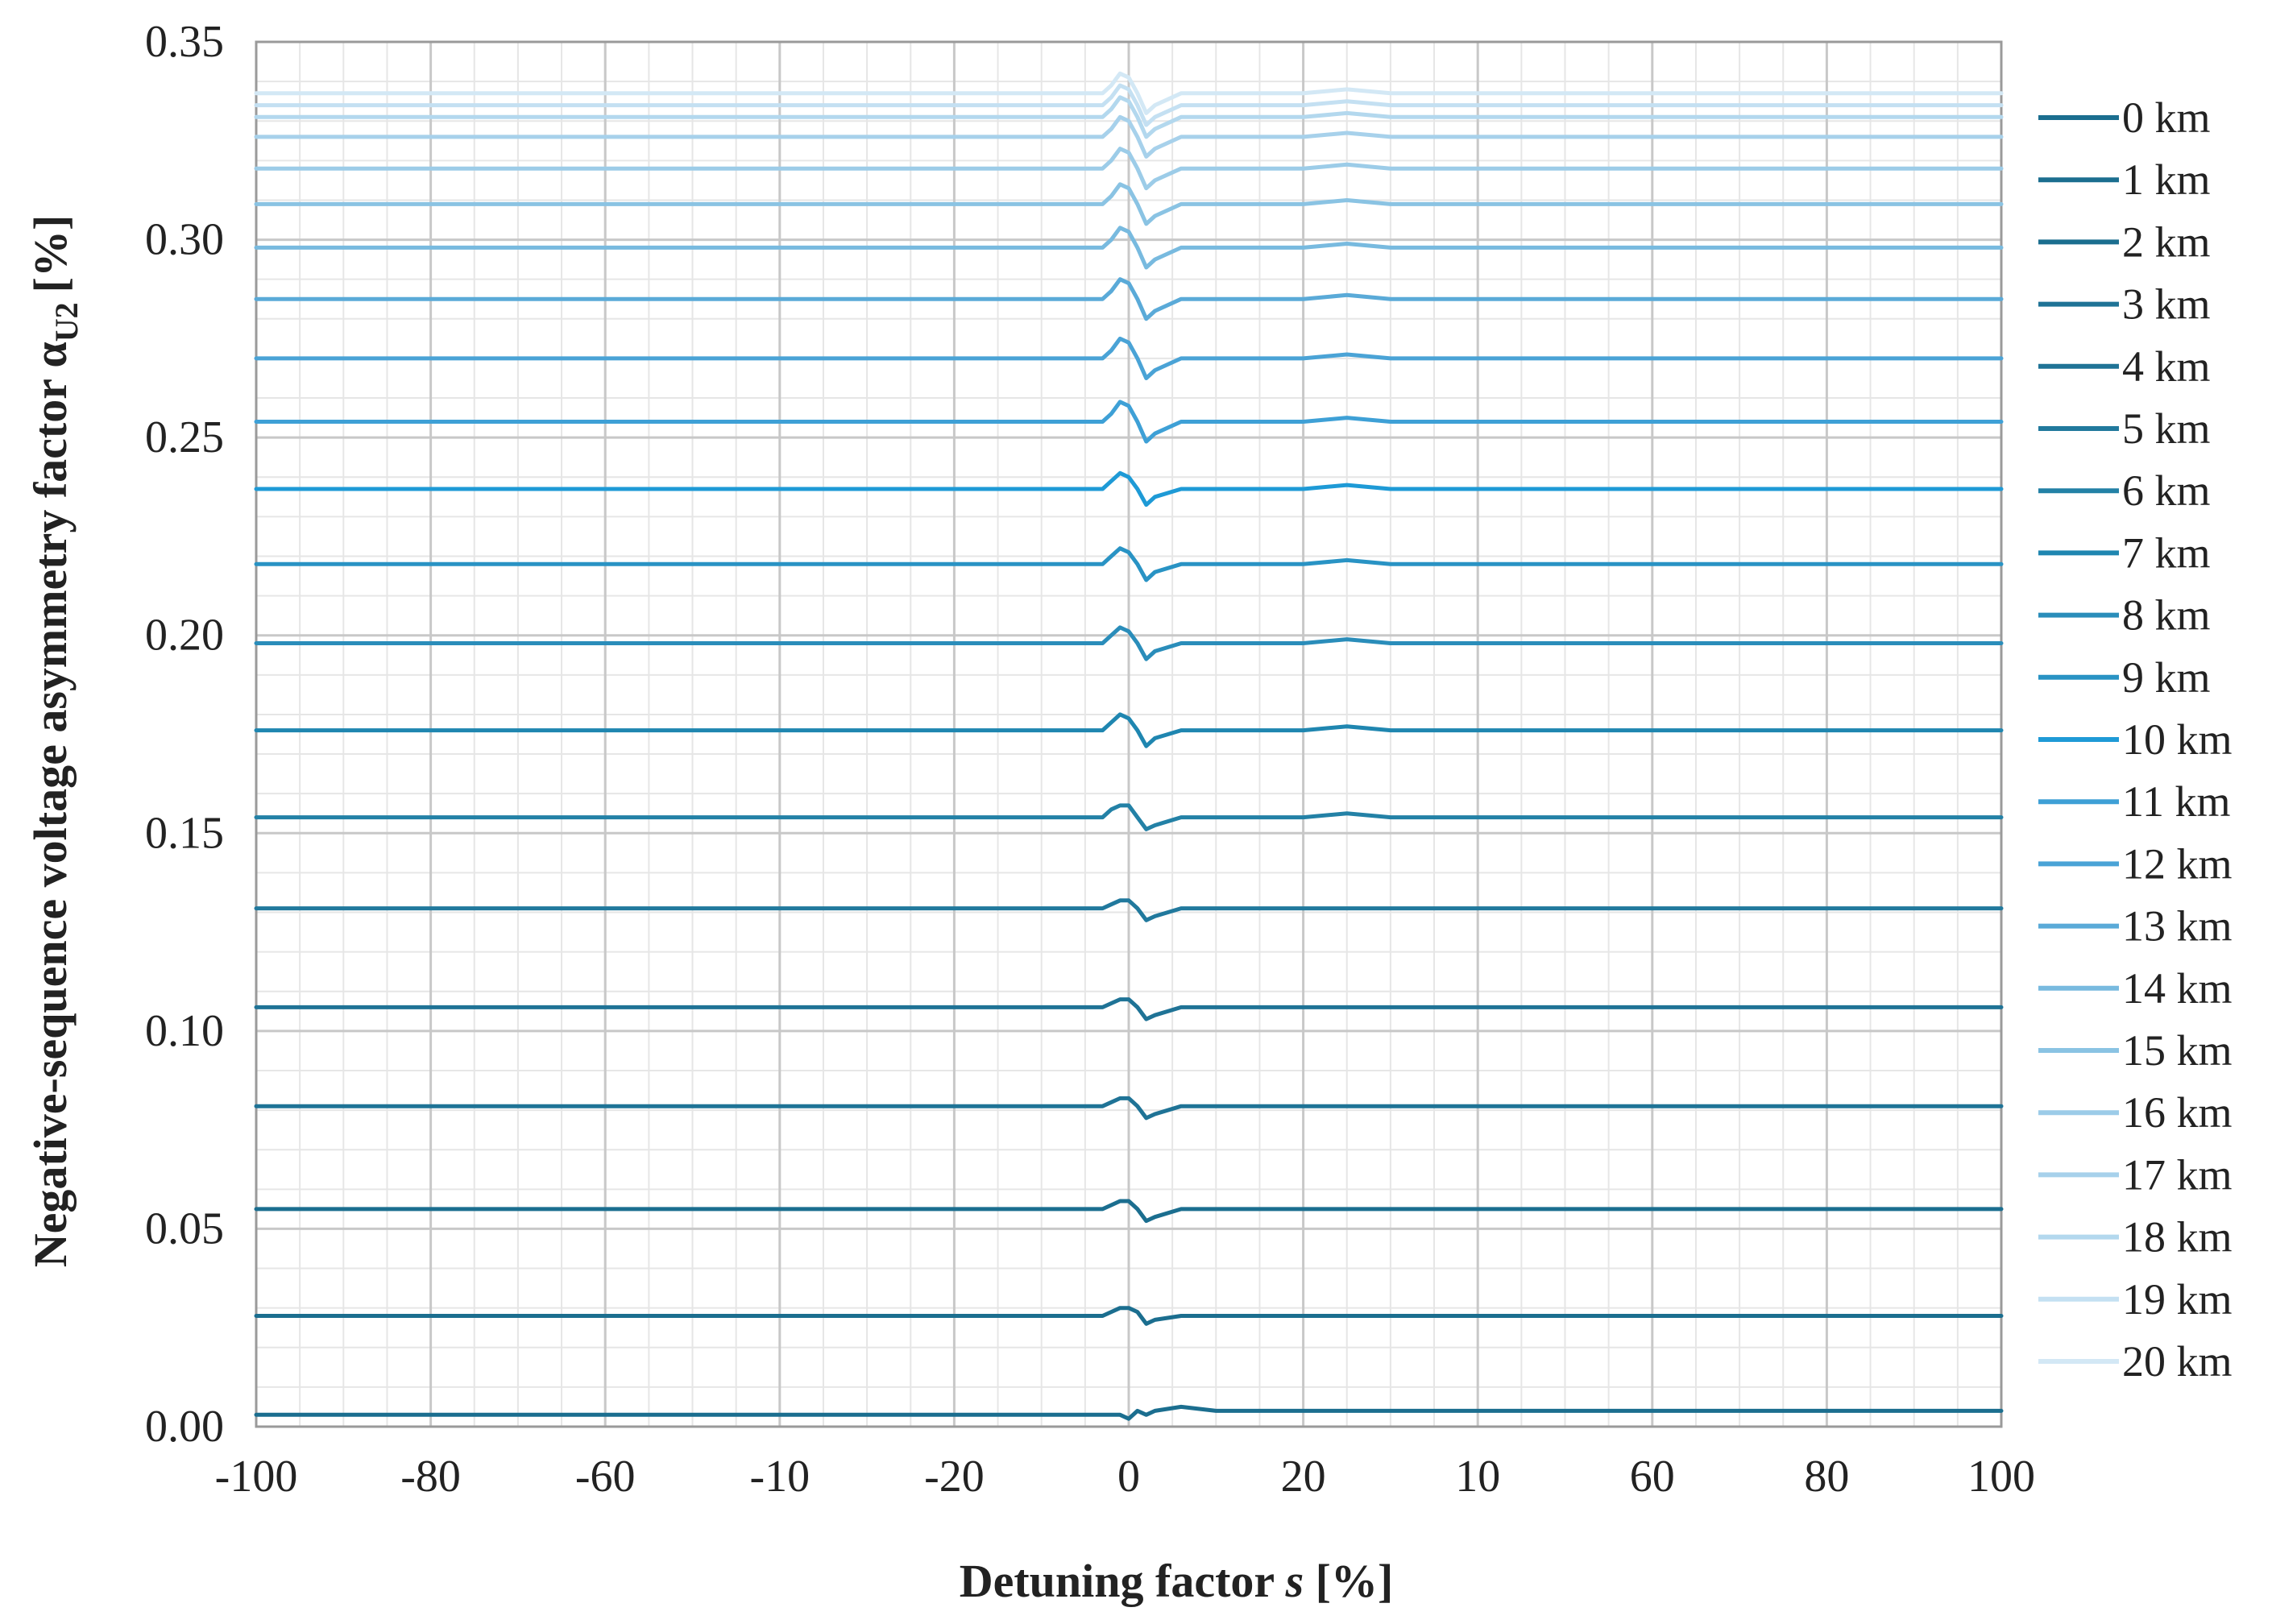  What do you see at coordinates (431, 1477) in the screenshot?
I see `x-tick-label: -80` at bounding box center [431, 1477].